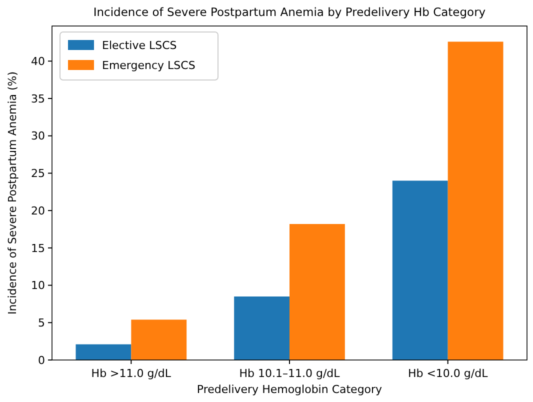  I want to click on y-tick-label: 0, so click(41, 360).